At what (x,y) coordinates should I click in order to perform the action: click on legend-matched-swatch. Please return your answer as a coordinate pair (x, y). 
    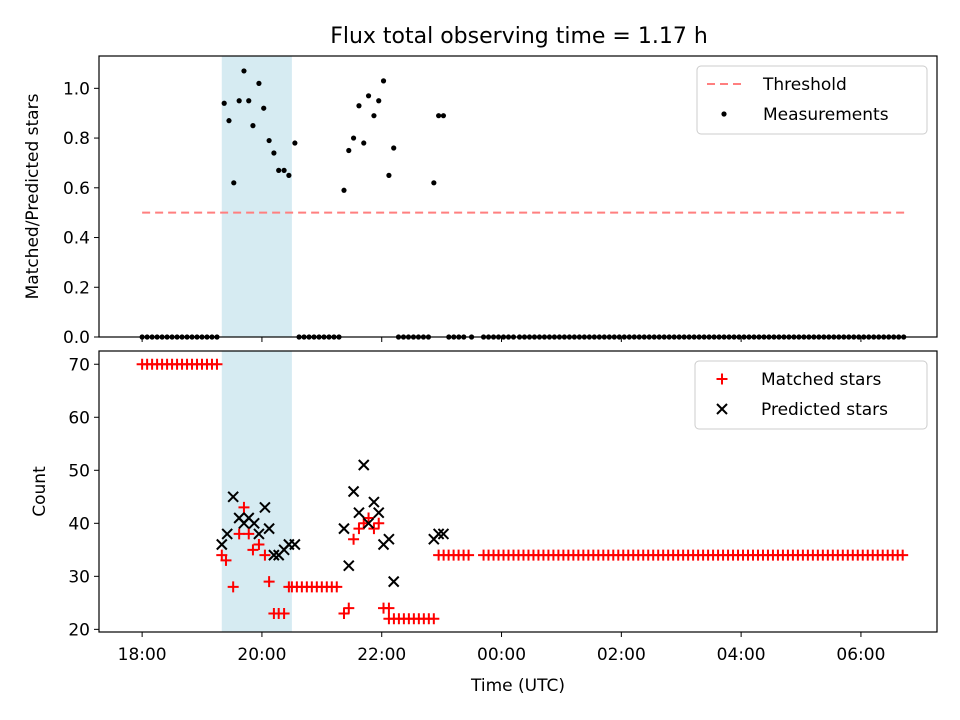
    Looking at the image, I should click on (722, 379).